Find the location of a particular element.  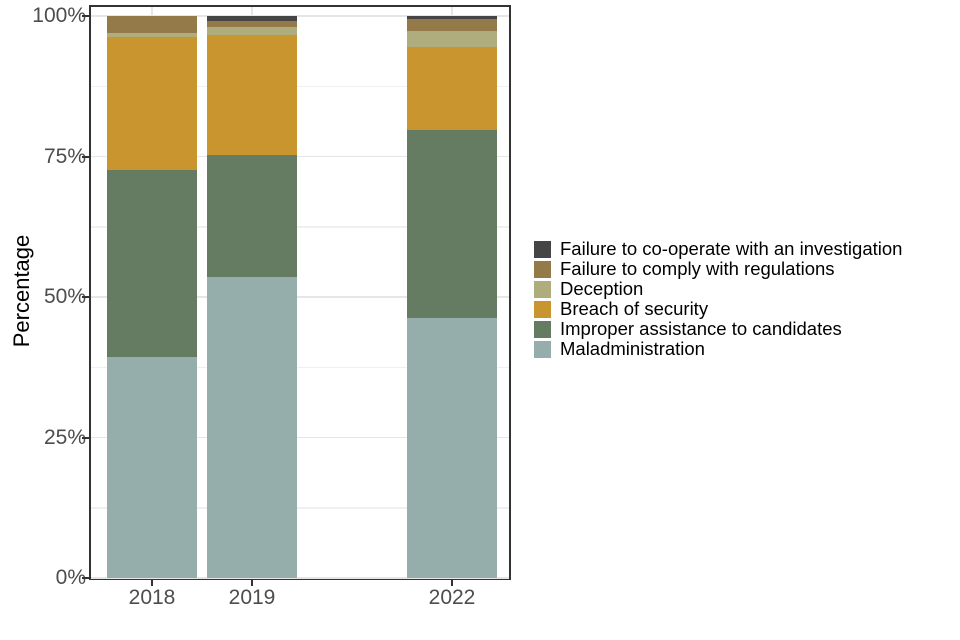

y-tick-label: 75% is located at coordinates (64, 156).